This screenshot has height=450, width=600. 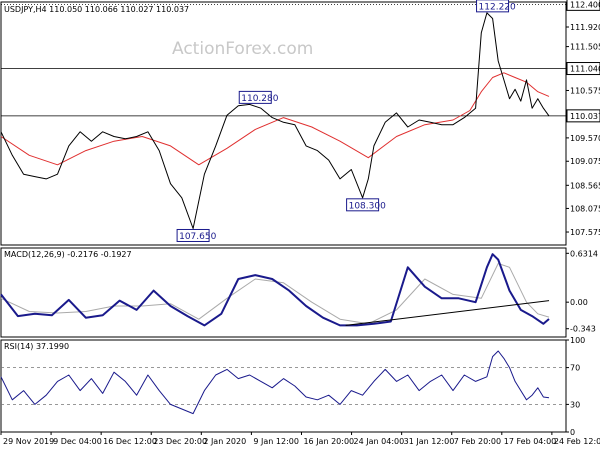 What do you see at coordinates (530, 441) in the screenshot?
I see `x-tick-label: 17 Feb 04:00` at bounding box center [530, 441].